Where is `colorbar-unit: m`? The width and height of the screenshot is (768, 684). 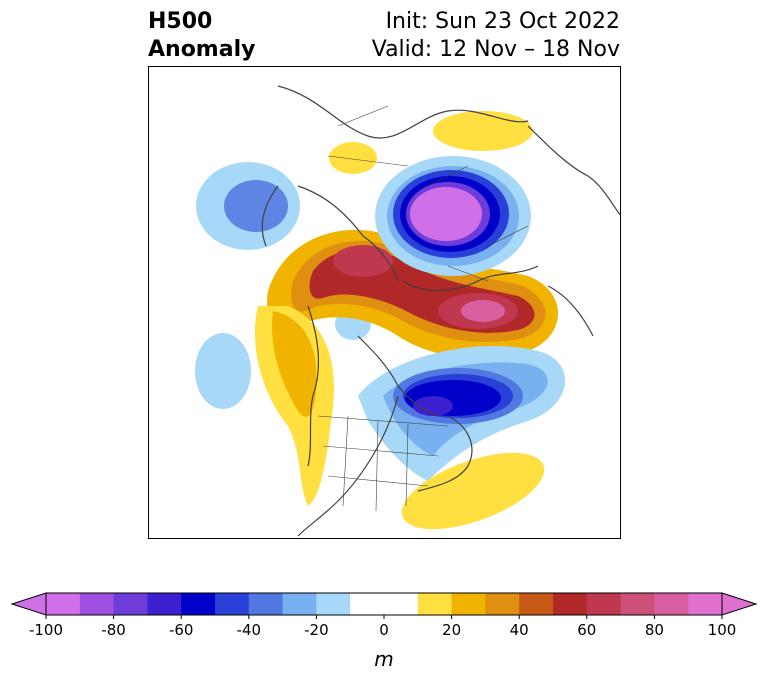
colorbar-unit: m is located at coordinates (384, 659).